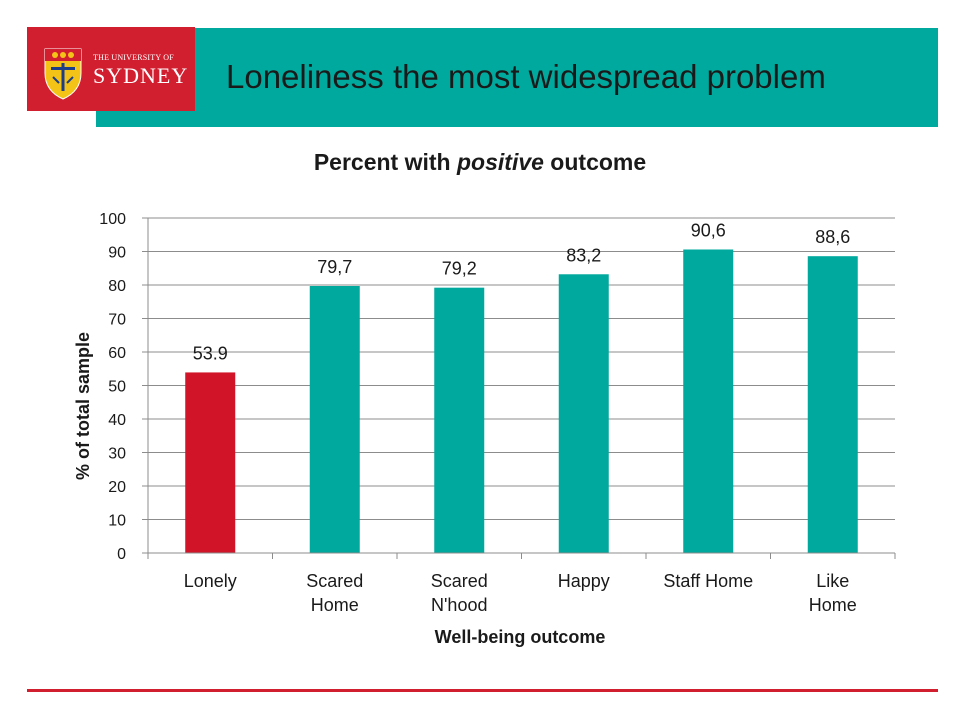  I want to click on university-logo: THE UNIVERSITY OF SYDNEY, so click(111, 69).